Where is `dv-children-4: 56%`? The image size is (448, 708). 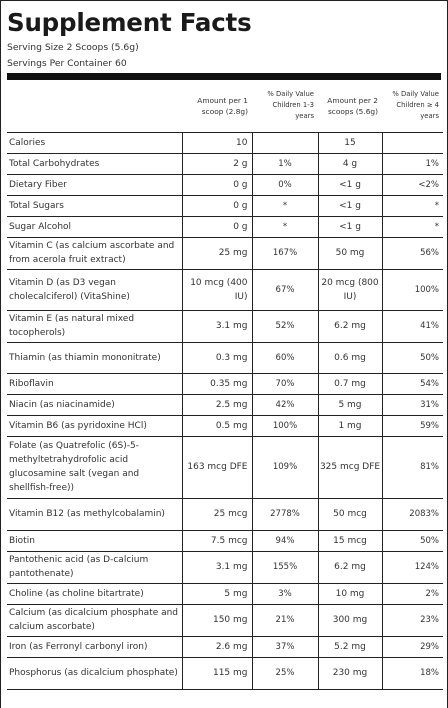 dv-children-4: 56% is located at coordinates (412, 253).